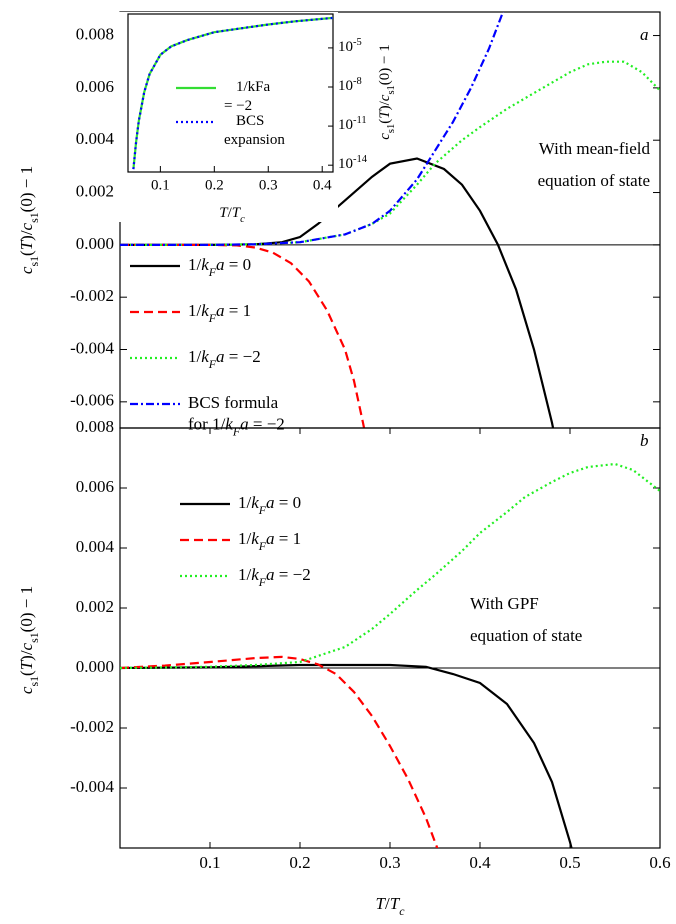 The height and width of the screenshot is (924, 676). Describe the element at coordinates (595, 148) in the screenshot. I see `annotation: With mean-field` at that location.